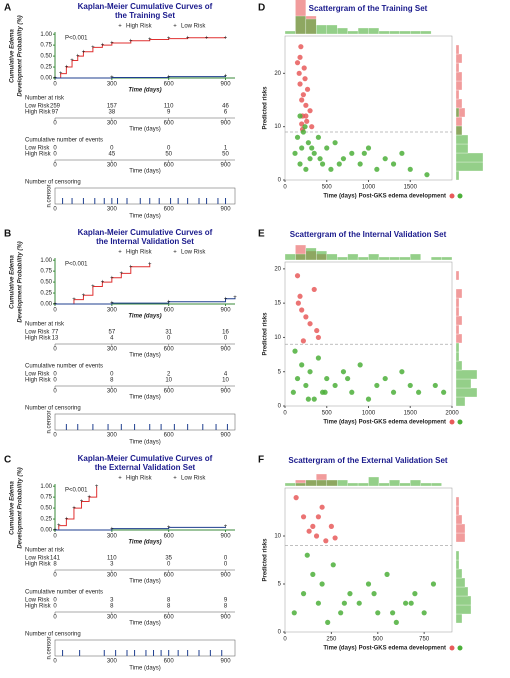  Describe the element at coordinates (112, 350) in the screenshot. I see `table-tick-label: 300` at that location.